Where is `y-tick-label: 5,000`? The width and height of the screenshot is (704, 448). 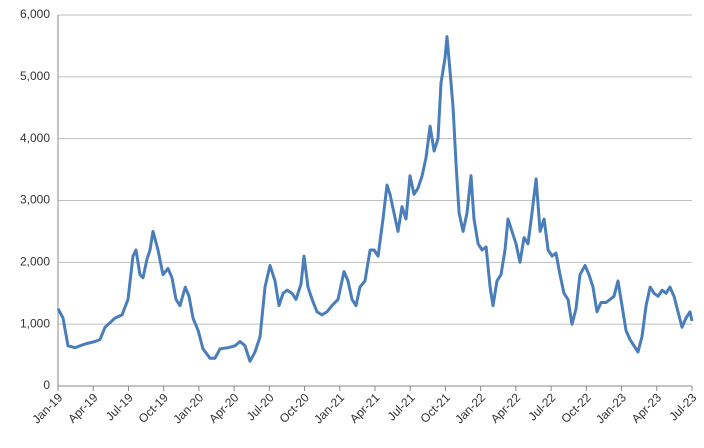
y-tick-label: 5,000 is located at coordinates (35, 76).